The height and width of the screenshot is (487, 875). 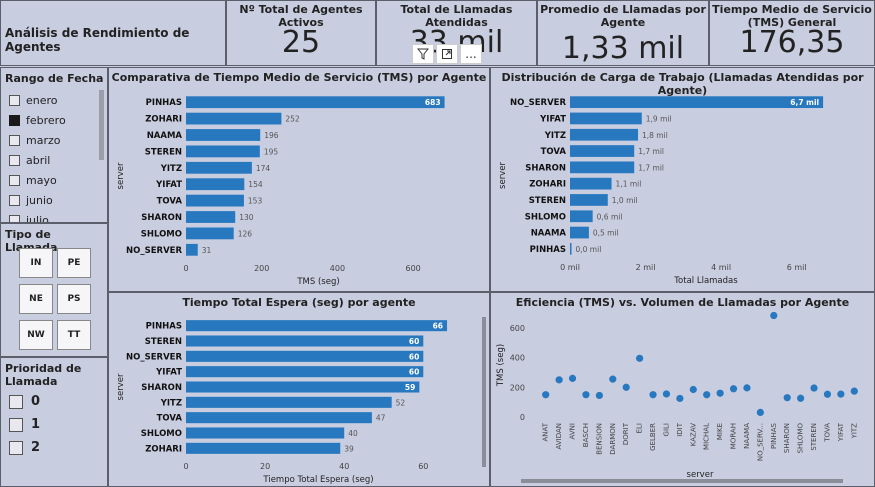 I want to click on month-option-enero: enero, so click(x=33, y=100).